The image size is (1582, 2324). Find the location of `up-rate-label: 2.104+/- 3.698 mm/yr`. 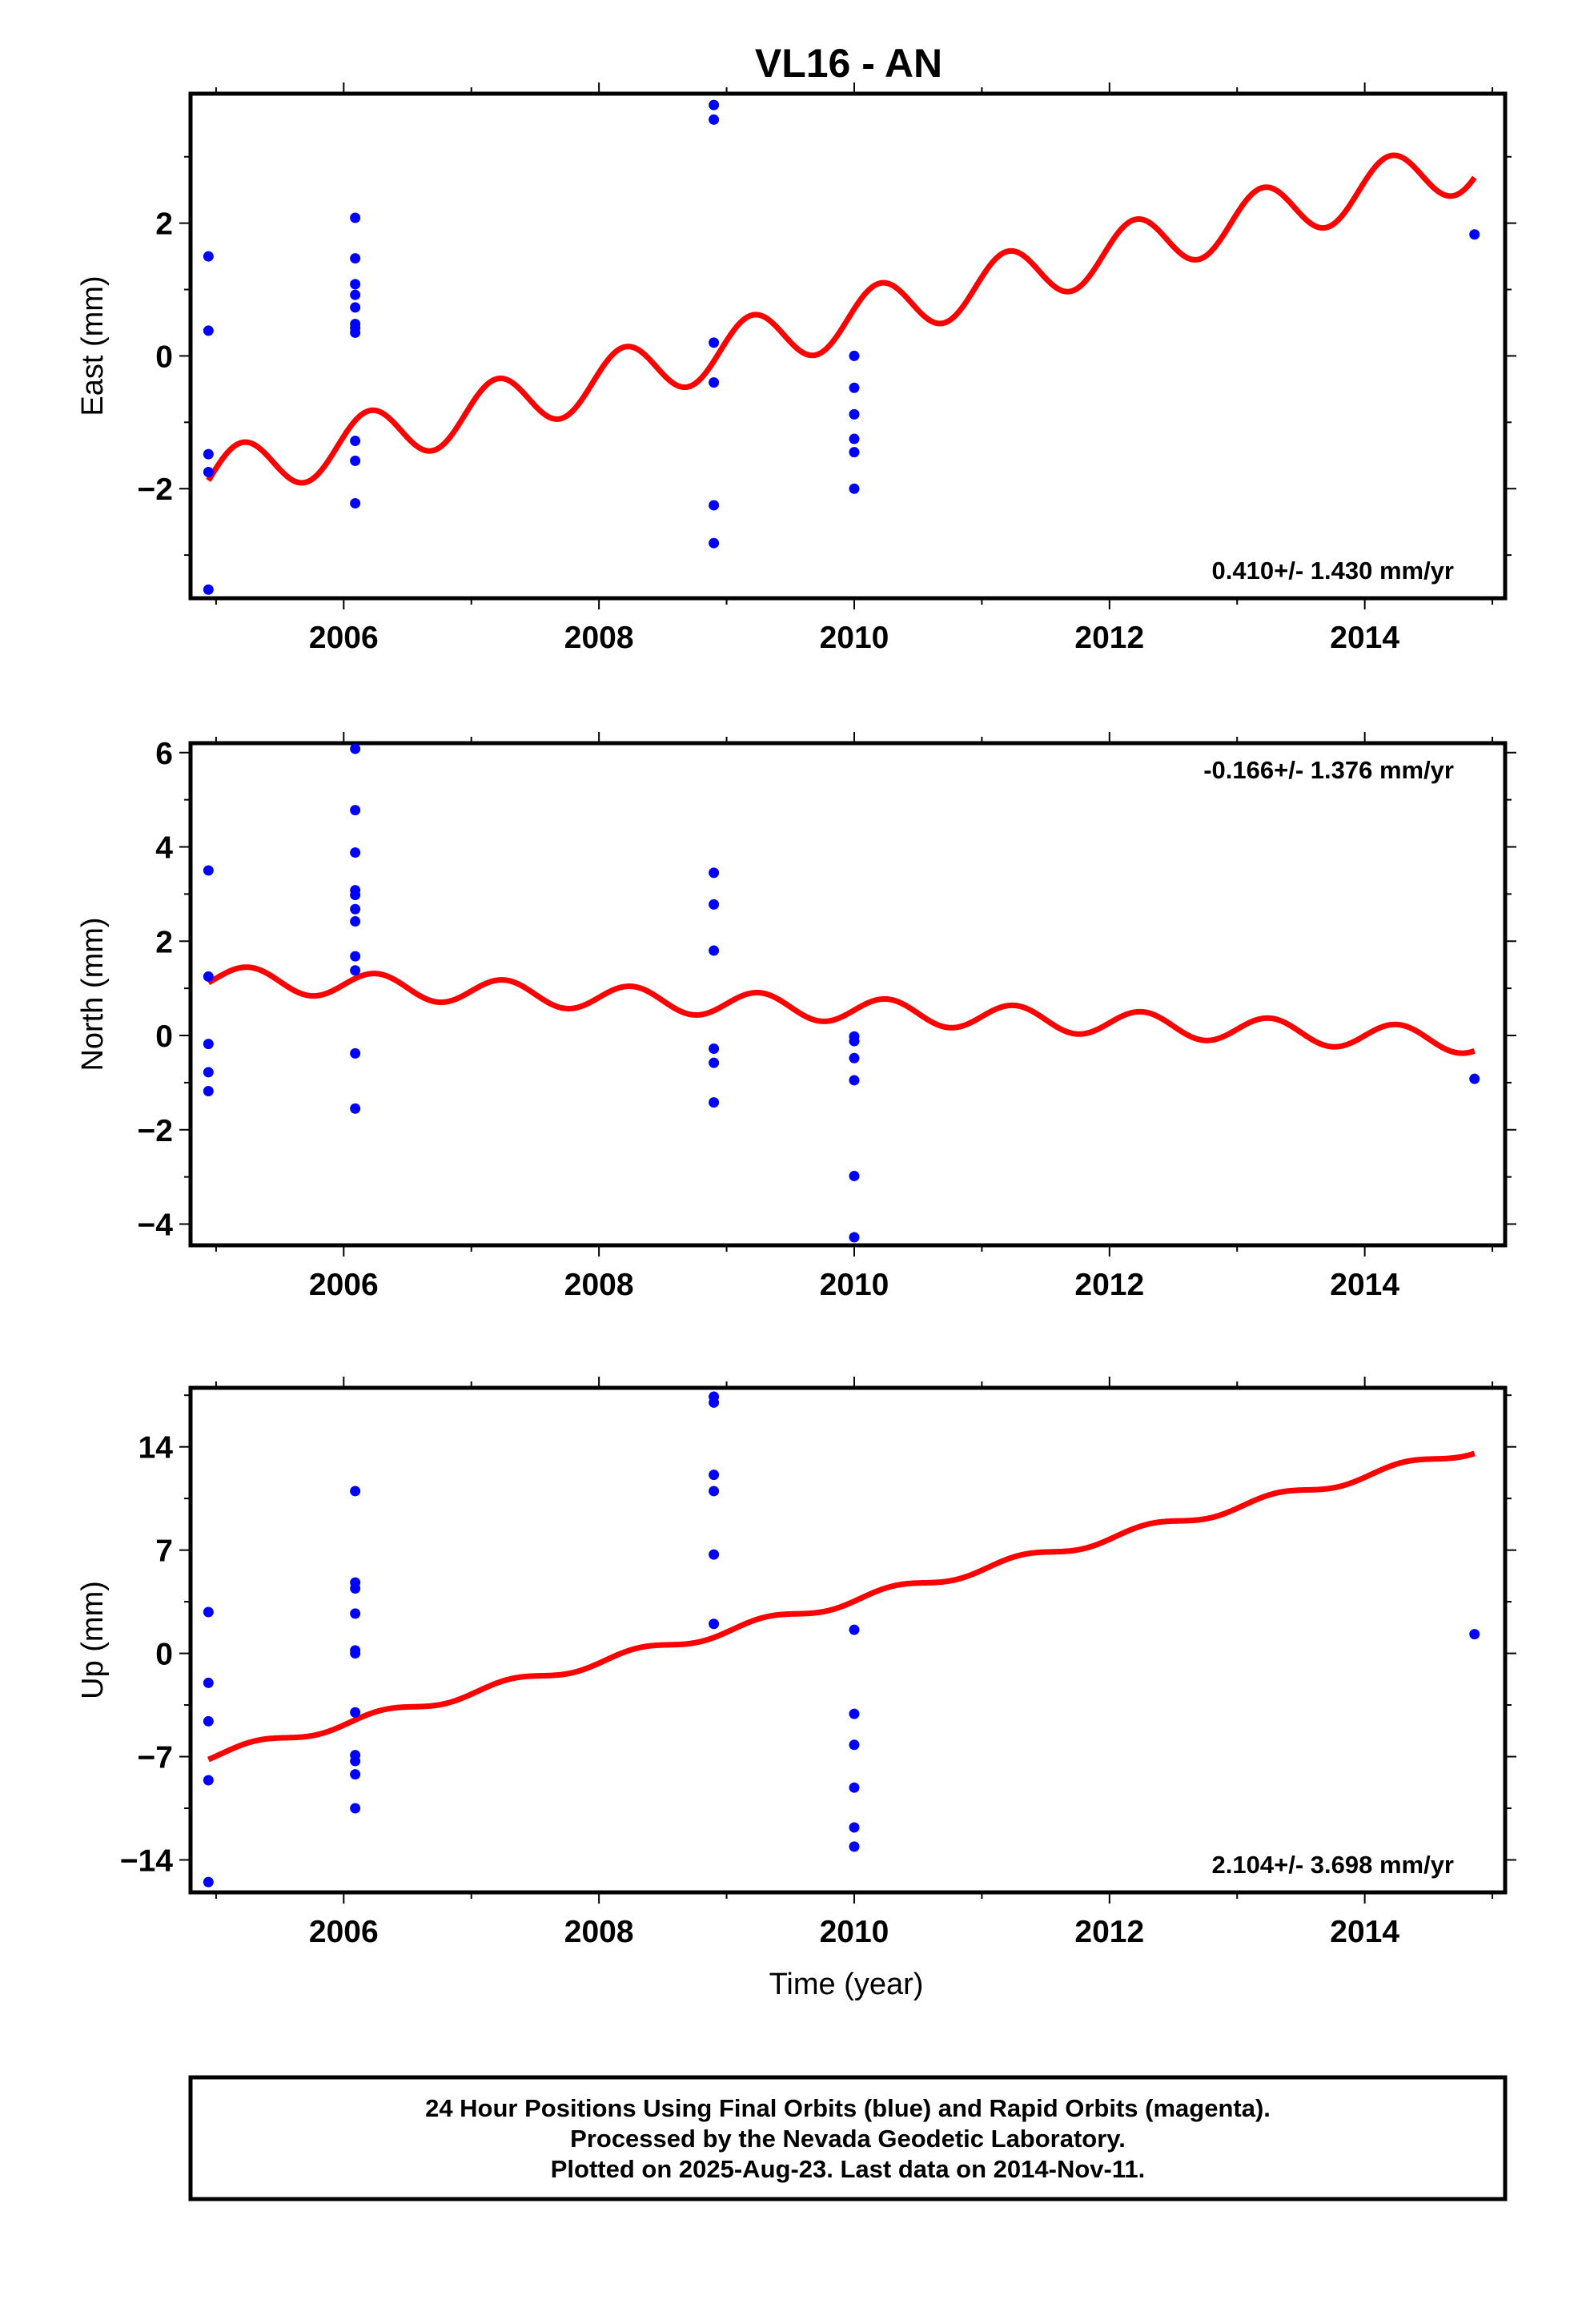

up-rate-label: 2.104+/- 3.698 mm/yr is located at coordinates (1333, 1865).